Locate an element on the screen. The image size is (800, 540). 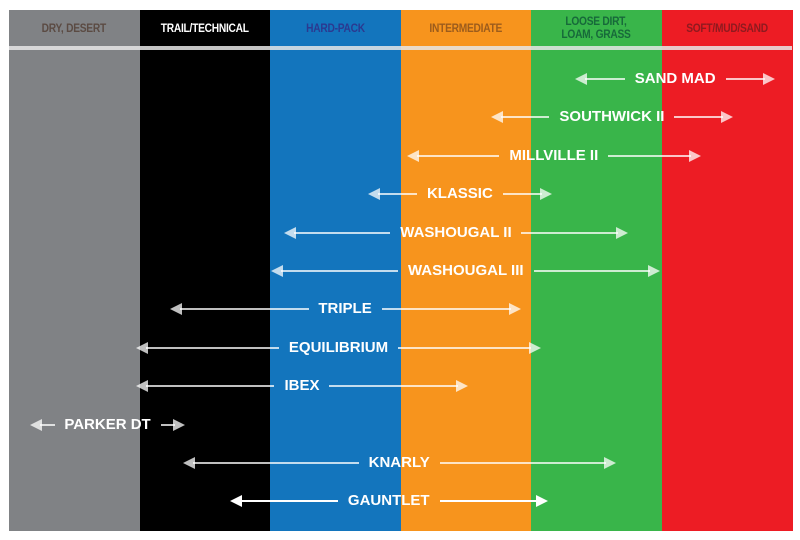
column-header: SOFT/MUD/SAND is located at coordinates (727, 28).